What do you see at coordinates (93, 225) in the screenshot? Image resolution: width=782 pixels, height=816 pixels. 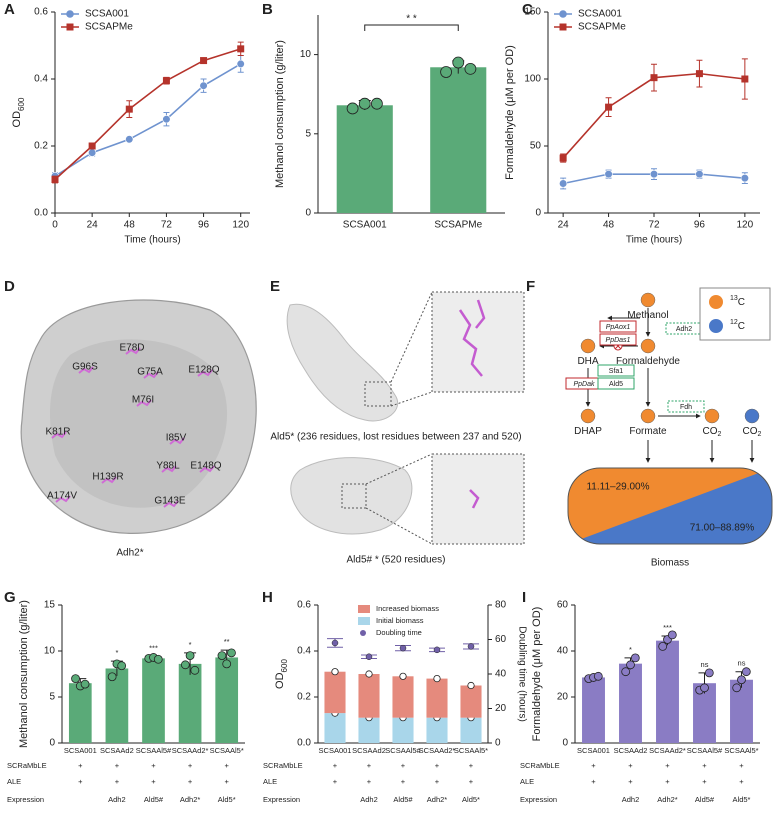 I see `x-tick-label: 24` at bounding box center [93, 225].